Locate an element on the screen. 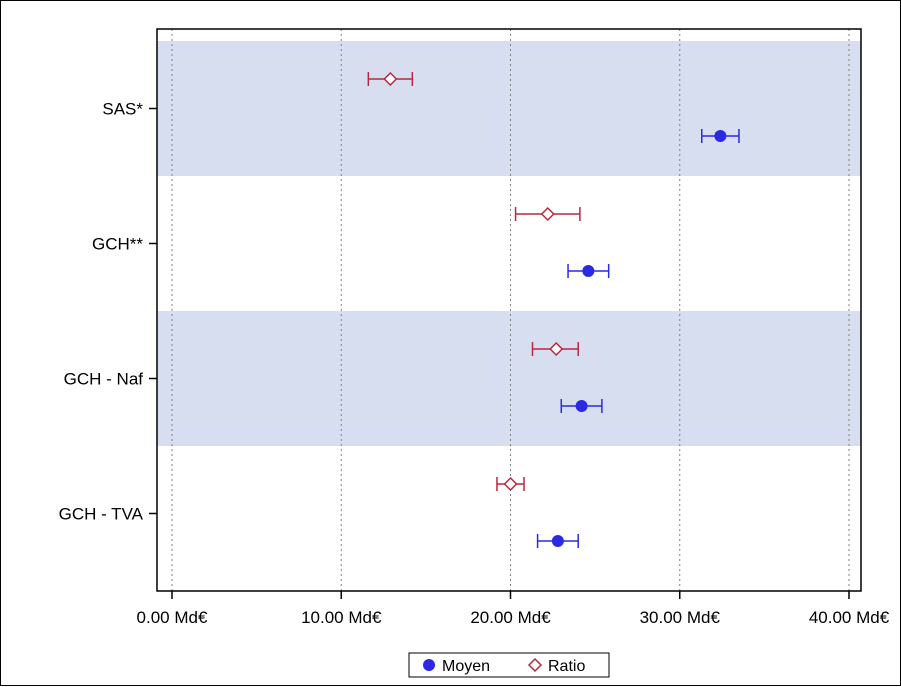  legend-ratio-marker is located at coordinates (535, 665).